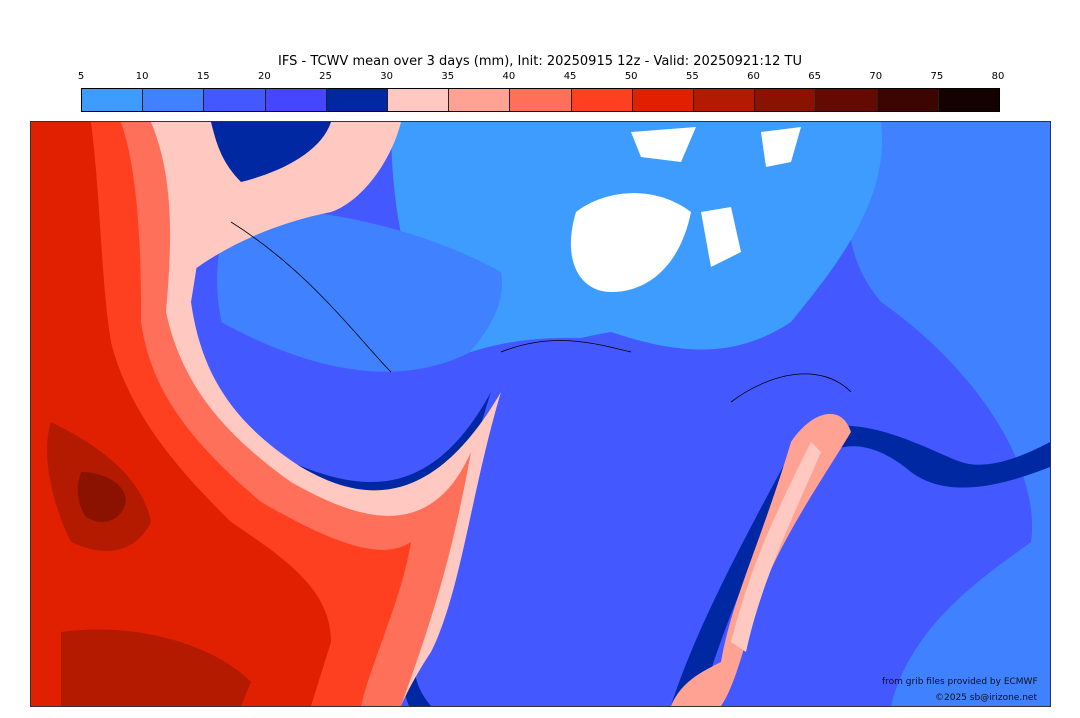 The image size is (1080, 718). What do you see at coordinates (81, 76) in the screenshot?
I see `colorbar-tick-label: 5` at bounding box center [81, 76].